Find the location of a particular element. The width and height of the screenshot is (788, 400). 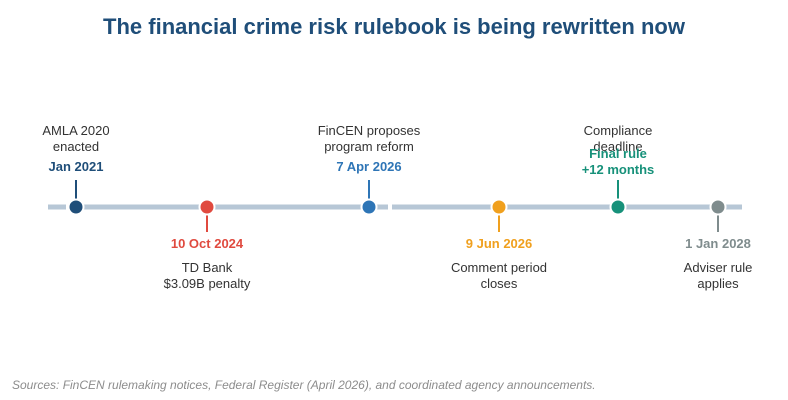

event-jan-2021 is located at coordinates (76, 198).